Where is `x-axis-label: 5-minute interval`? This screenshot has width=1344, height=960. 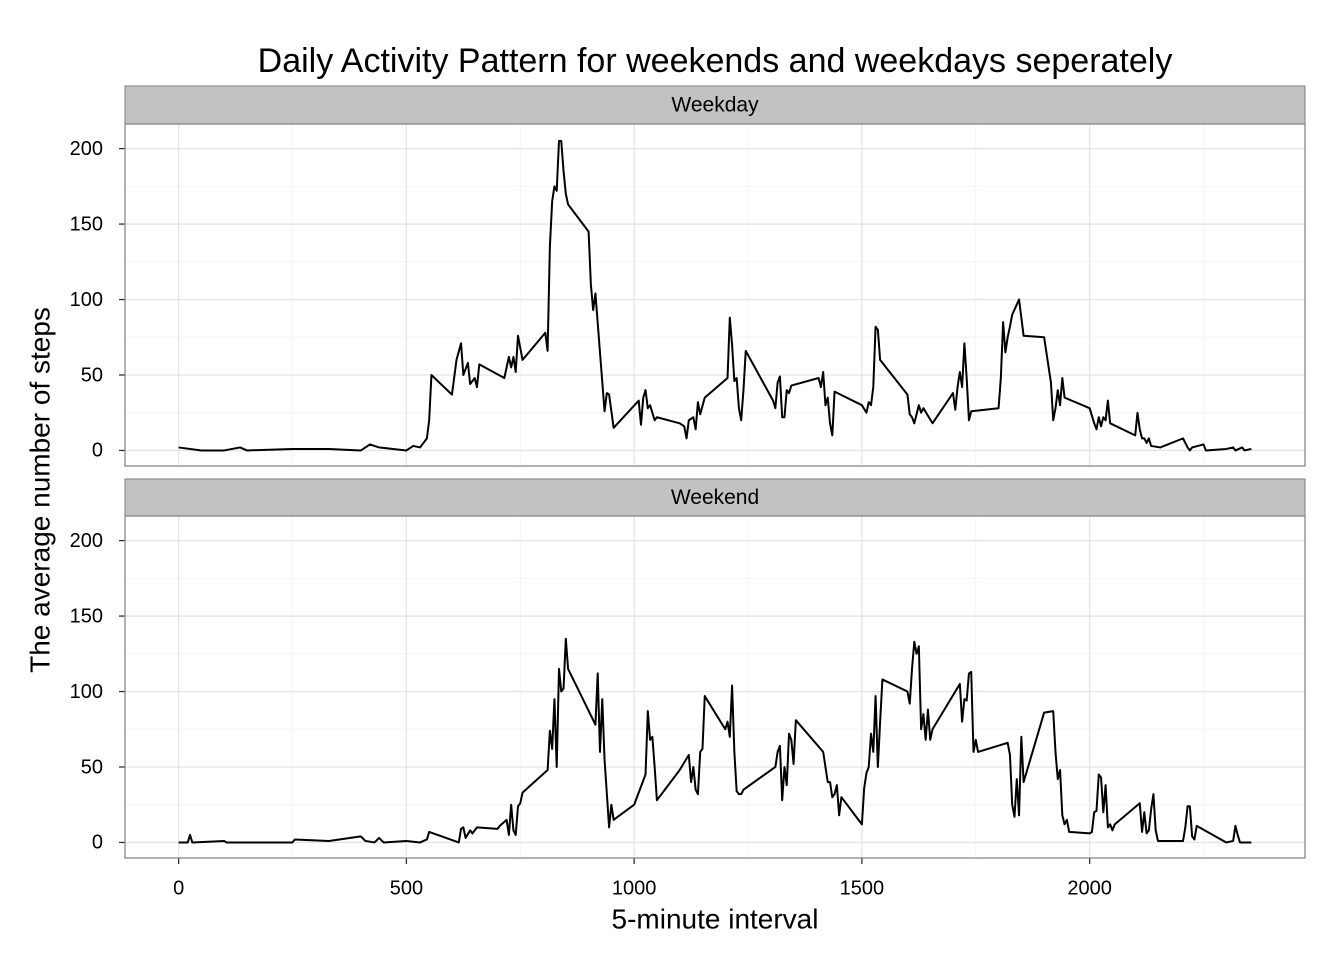 x-axis-label: 5-minute interval is located at coordinates (715, 918).